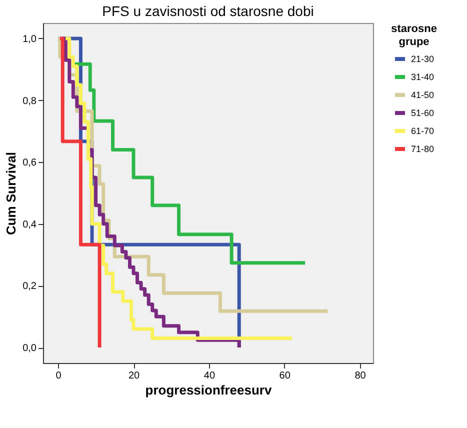 Image resolution: width=467 pixels, height=428 pixels. What do you see at coordinates (422, 113) in the screenshot?
I see `legend-label: 51-60` at bounding box center [422, 113].